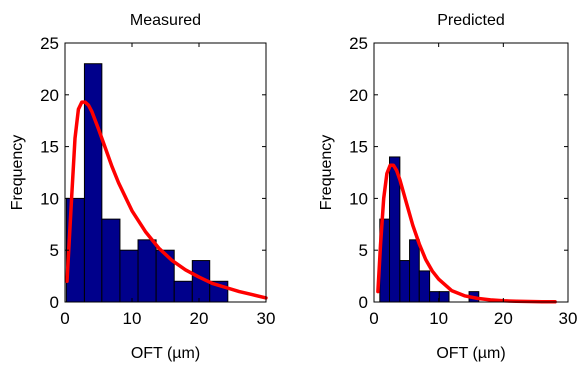  Describe the element at coordinates (17, 173) in the screenshot. I see `y-axis-label-measured: Frequency` at that location.